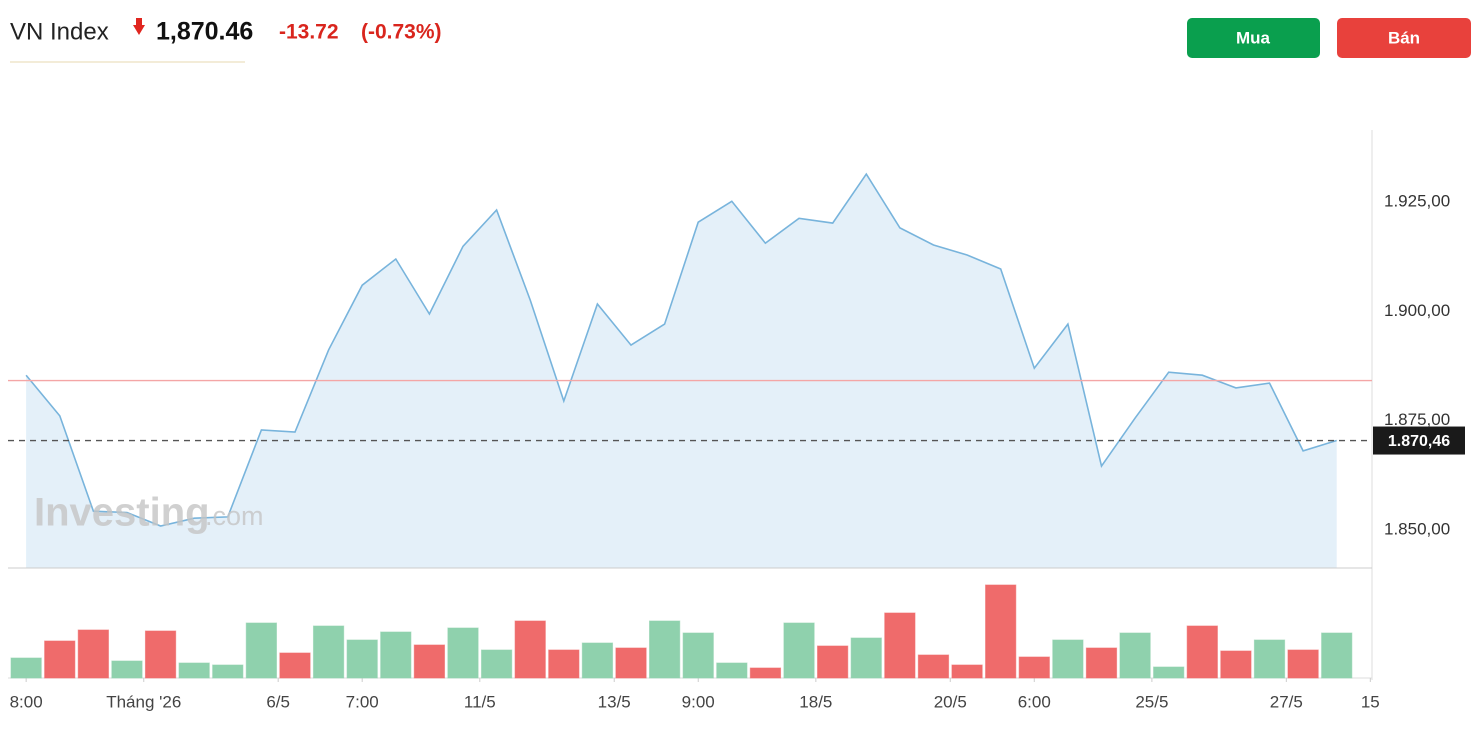  I want to click on x-tick-label: 18/5, so click(815, 701).